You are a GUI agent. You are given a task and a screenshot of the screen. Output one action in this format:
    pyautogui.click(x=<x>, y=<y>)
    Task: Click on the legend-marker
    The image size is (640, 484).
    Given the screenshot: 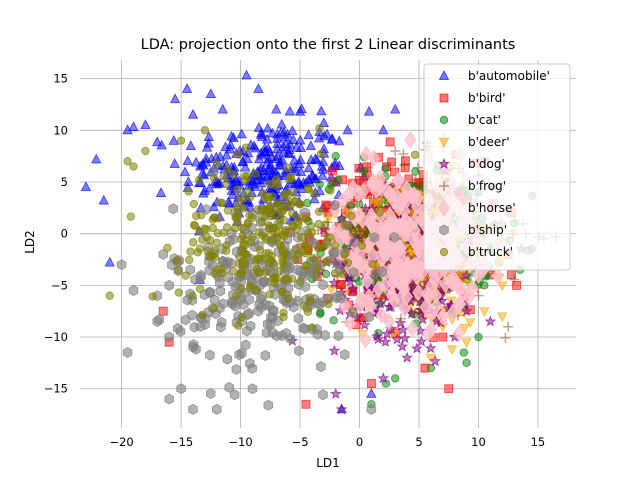 What is the action you would take?
    pyautogui.click(x=444, y=143)
    